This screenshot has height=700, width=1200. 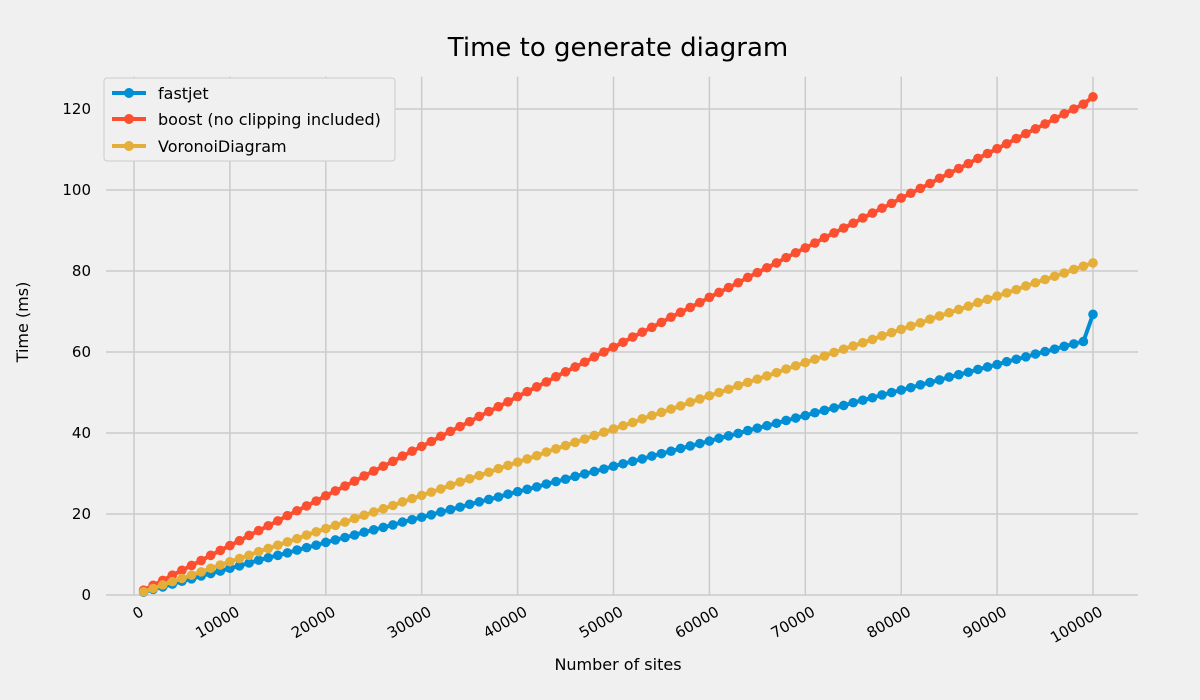 What do you see at coordinates (269, 119) in the screenshot?
I see `legend-label-boost: boost (no clipping included)` at bounding box center [269, 119].